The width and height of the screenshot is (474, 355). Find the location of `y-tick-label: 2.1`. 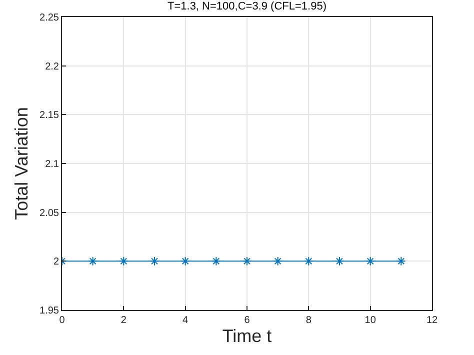

y-tick-label: 2.1 is located at coordinates (52, 164).